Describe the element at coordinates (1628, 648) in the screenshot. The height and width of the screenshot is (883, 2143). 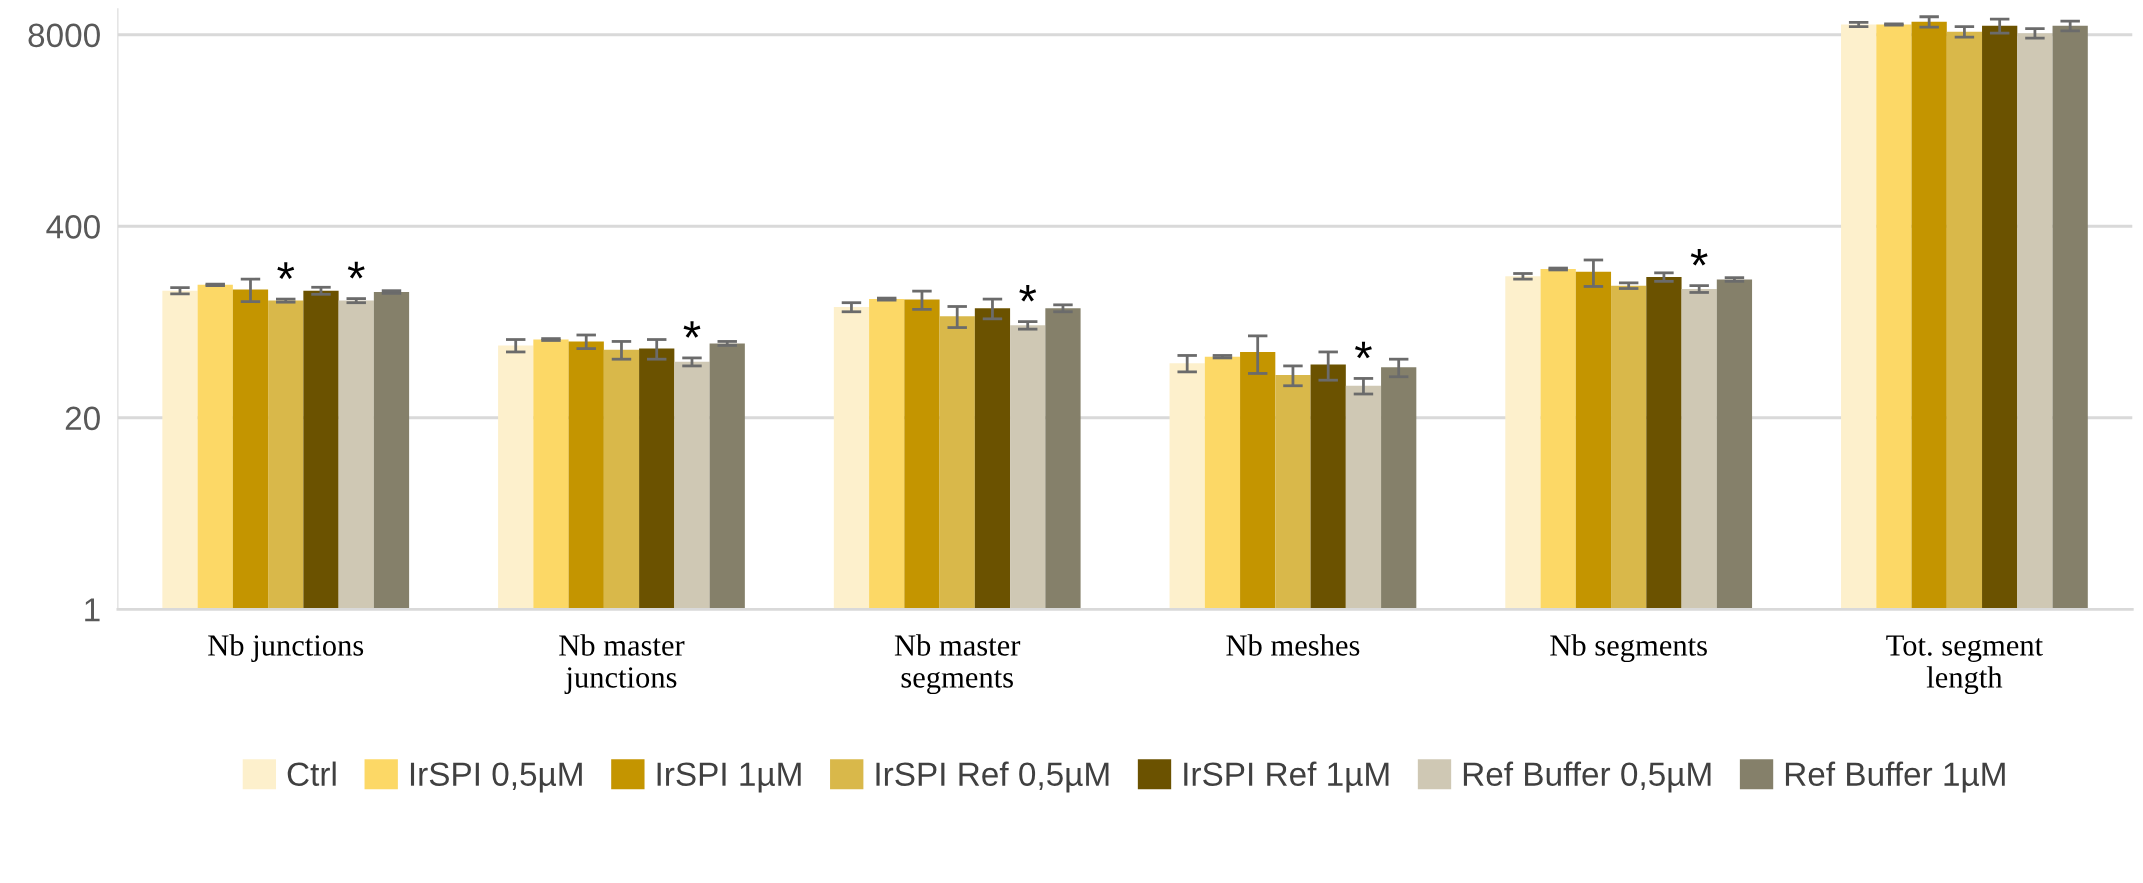
I see `x-tick-label: Nb segments` at that location.